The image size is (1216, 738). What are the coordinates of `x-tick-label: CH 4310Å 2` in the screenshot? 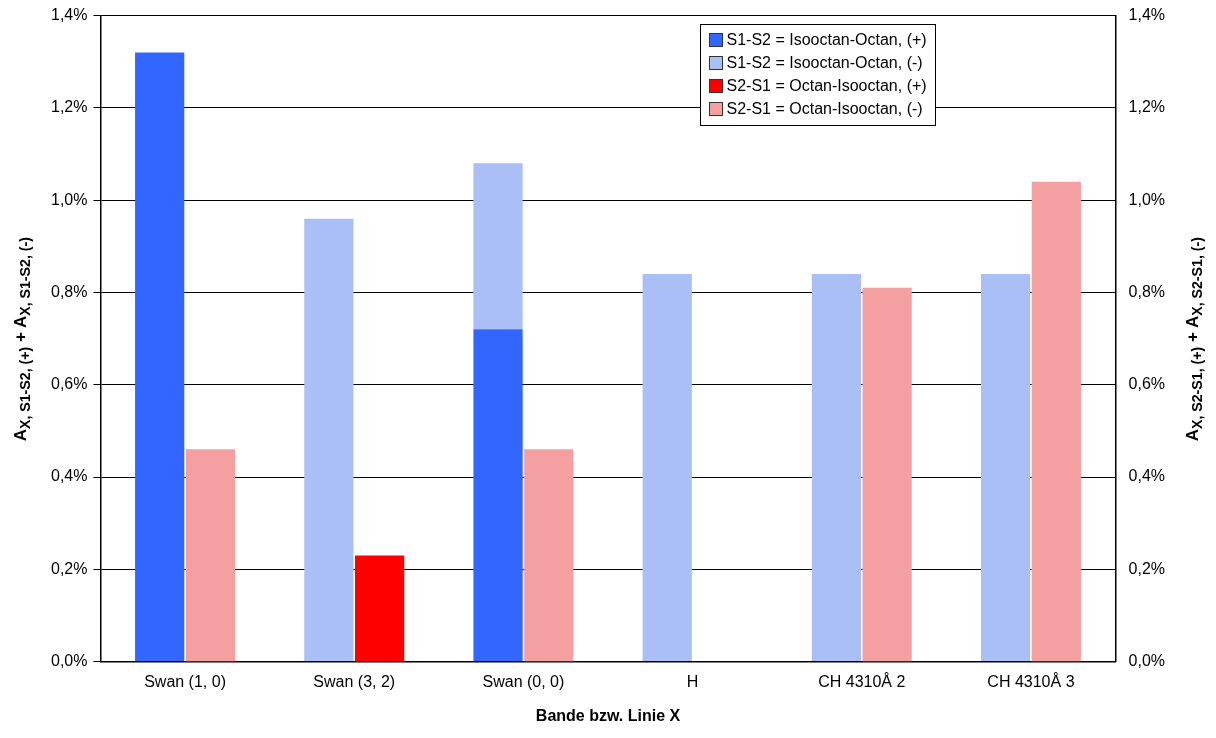 It's located at (862, 680).